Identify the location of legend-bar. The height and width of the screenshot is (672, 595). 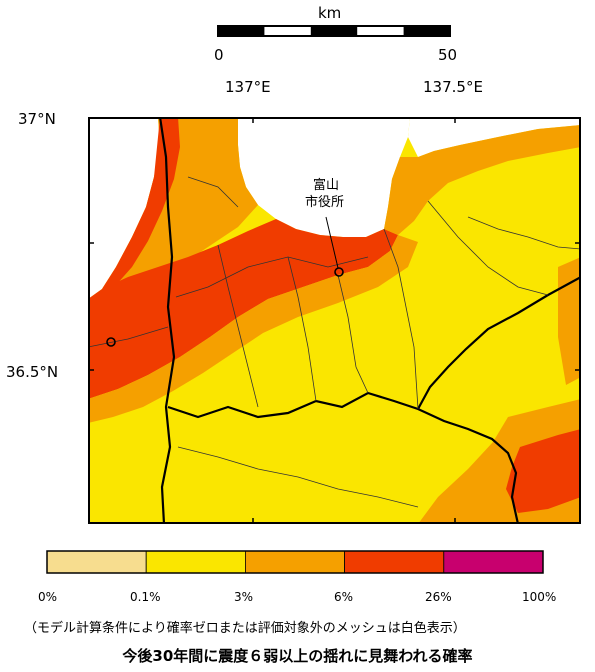
(295, 562).